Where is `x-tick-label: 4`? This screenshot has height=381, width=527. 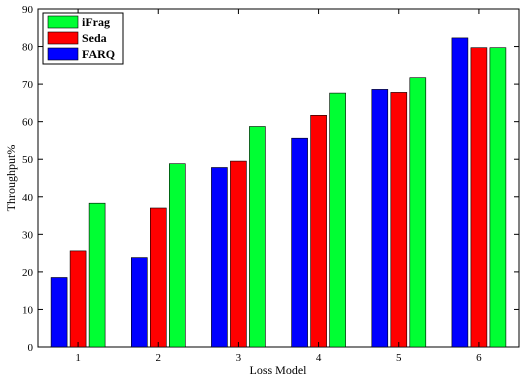
x-tick-label: 4 is located at coordinates (319, 358).